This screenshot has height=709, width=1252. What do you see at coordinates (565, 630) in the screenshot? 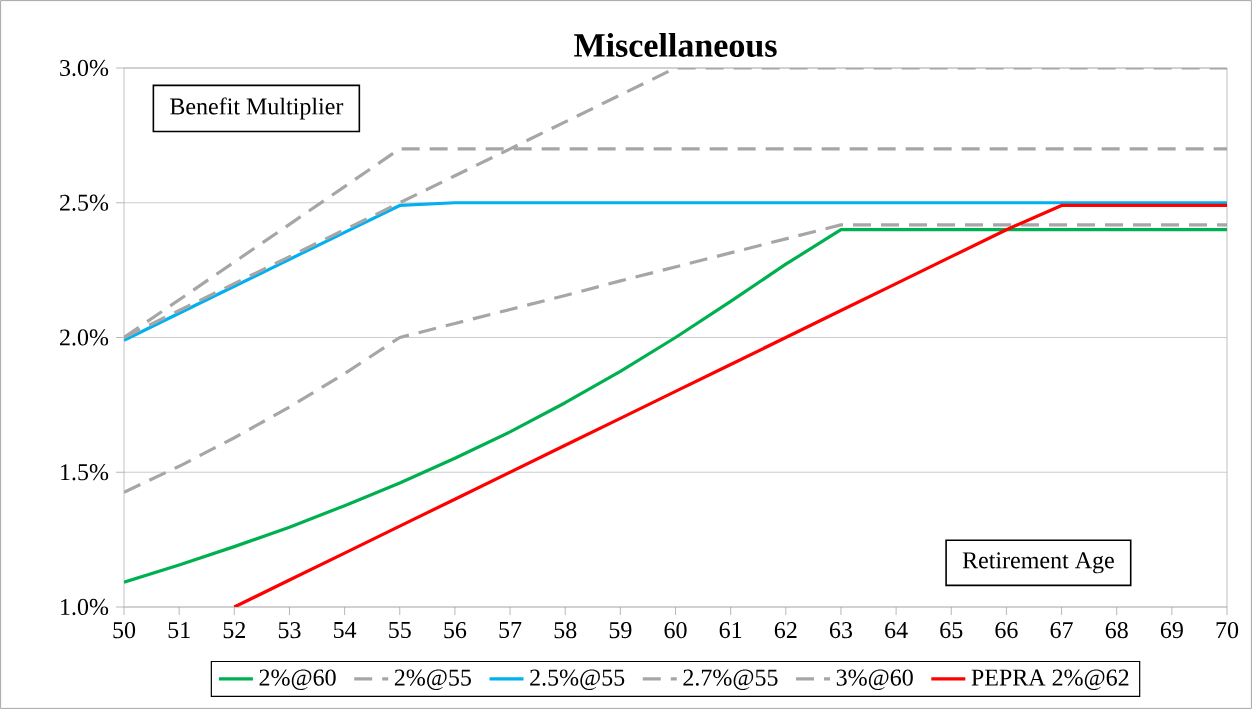
I see `x-tick-label: 58` at bounding box center [565, 630].